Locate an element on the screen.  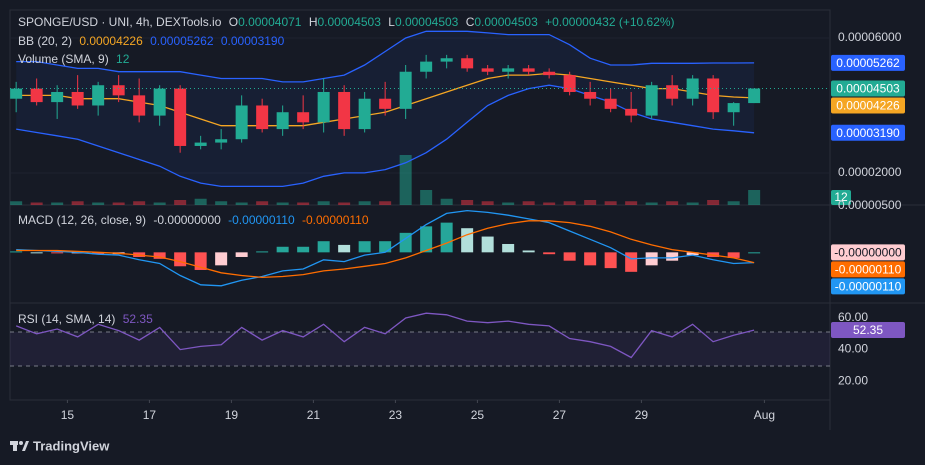
macd-line is located at coordinates (385, 248).